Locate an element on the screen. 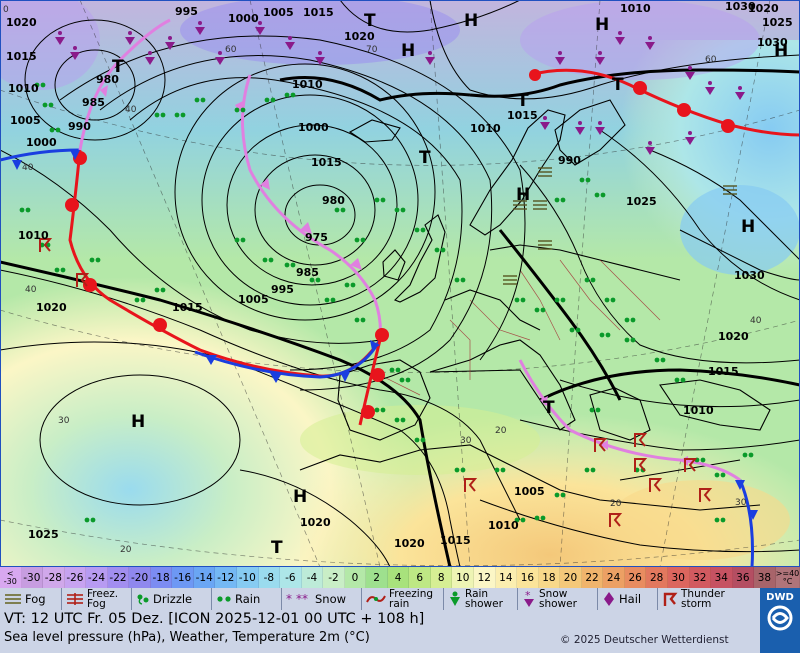 The height and width of the screenshot is (653, 800). scale-low-end: < -30 is located at coordinates (11, 577).